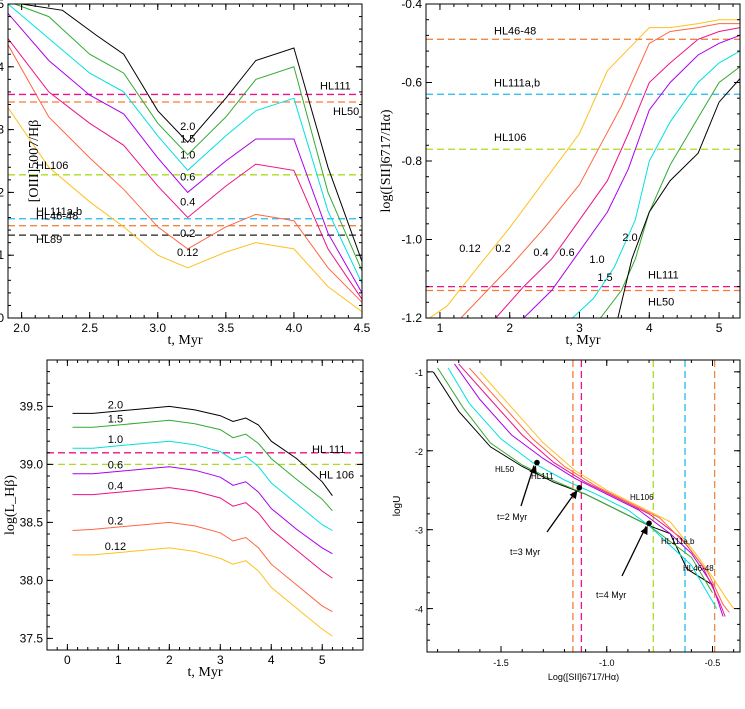 This screenshot has height=709, width=745. I want to click on y-tick-label: 1, so click(2, 255).